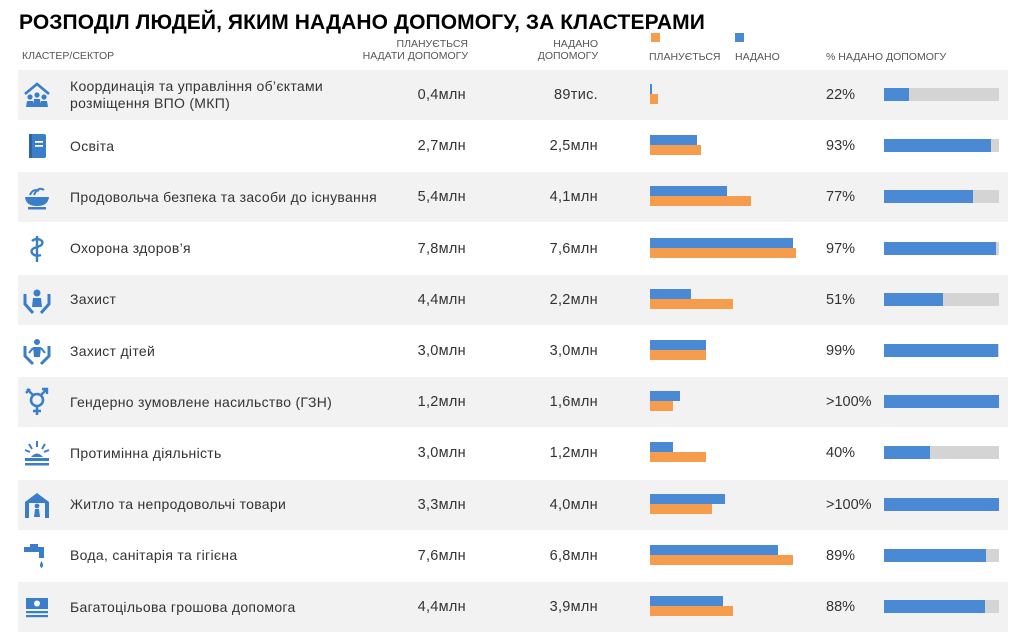  What do you see at coordinates (441, 504) in the screenshot?
I see `planned-value: 3,3млн` at bounding box center [441, 504].